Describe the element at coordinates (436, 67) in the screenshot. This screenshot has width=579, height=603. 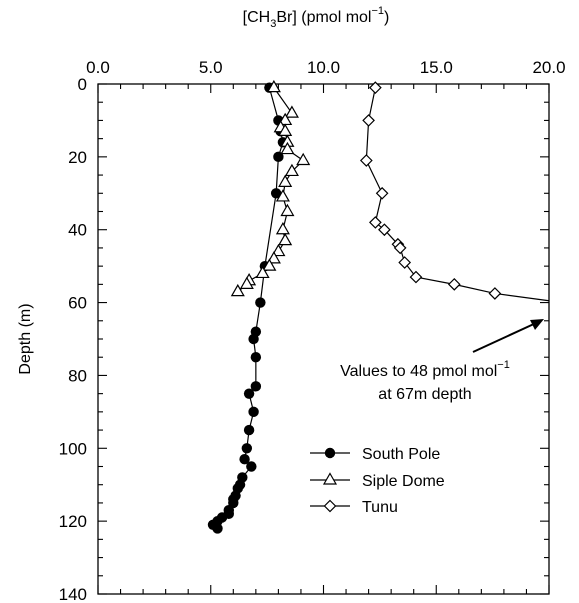
I see `x-tick-label: 15.0` at that location.